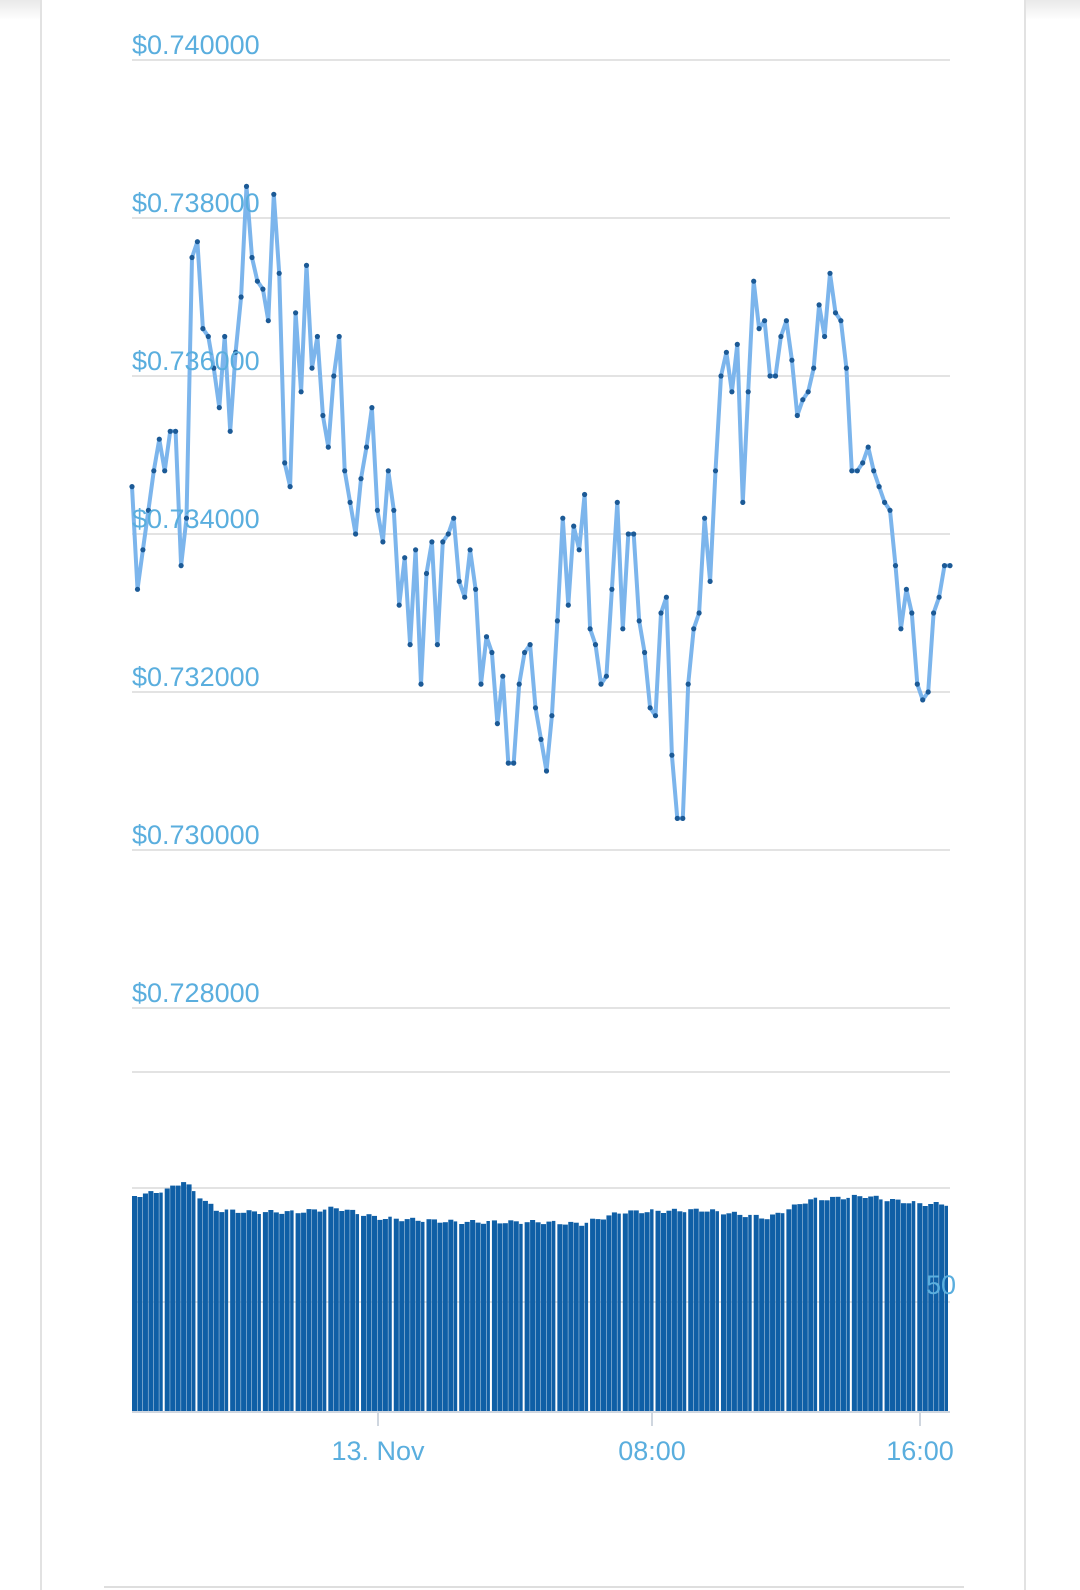  Describe the element at coordinates (196, 835) in the screenshot. I see `y-tick-label: $0.730000` at that location.